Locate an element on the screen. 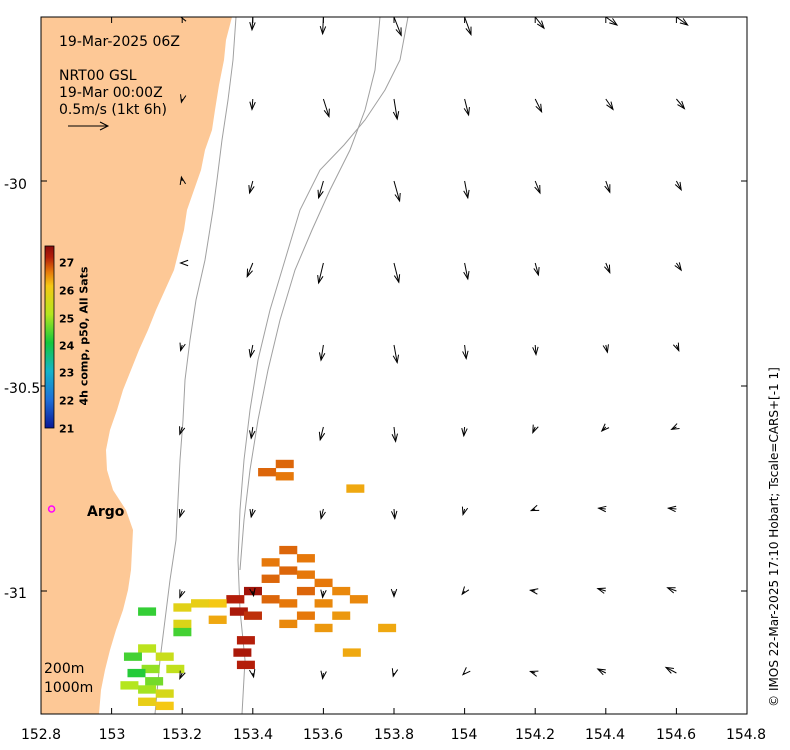 The width and height of the screenshot is (790, 750). colorbar-tick: 26 is located at coordinates (67, 291).